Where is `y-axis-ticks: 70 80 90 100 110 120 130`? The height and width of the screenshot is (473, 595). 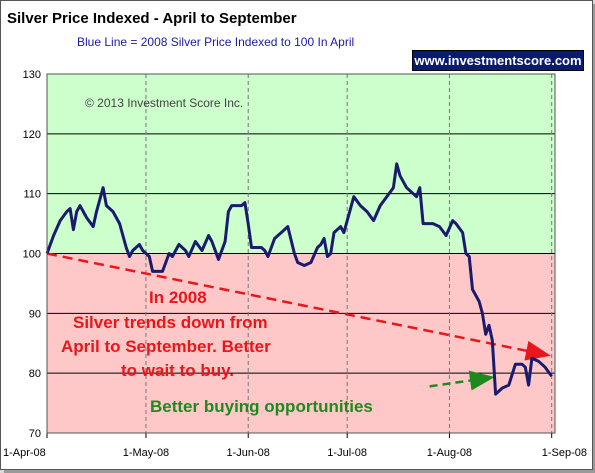 y-axis-ticks: 70 80 90 100 110 120 130 is located at coordinates (32, 254).